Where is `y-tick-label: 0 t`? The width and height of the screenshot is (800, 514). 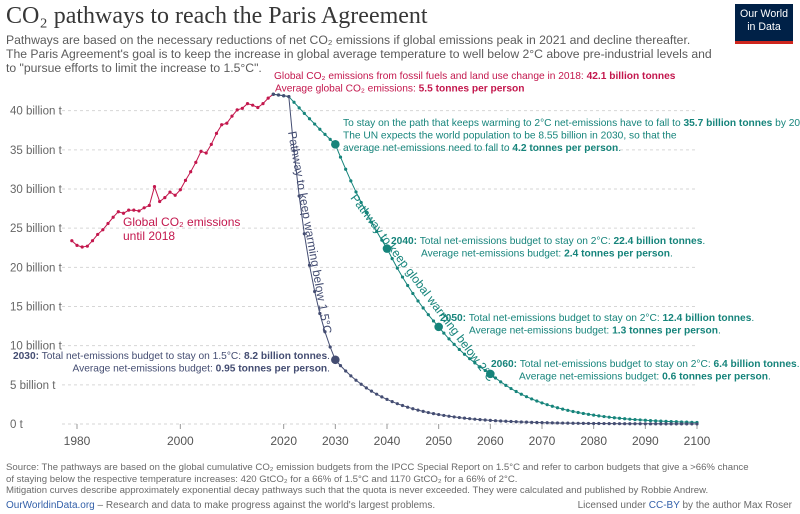 y-tick-label: 0 t is located at coordinates (17, 425).